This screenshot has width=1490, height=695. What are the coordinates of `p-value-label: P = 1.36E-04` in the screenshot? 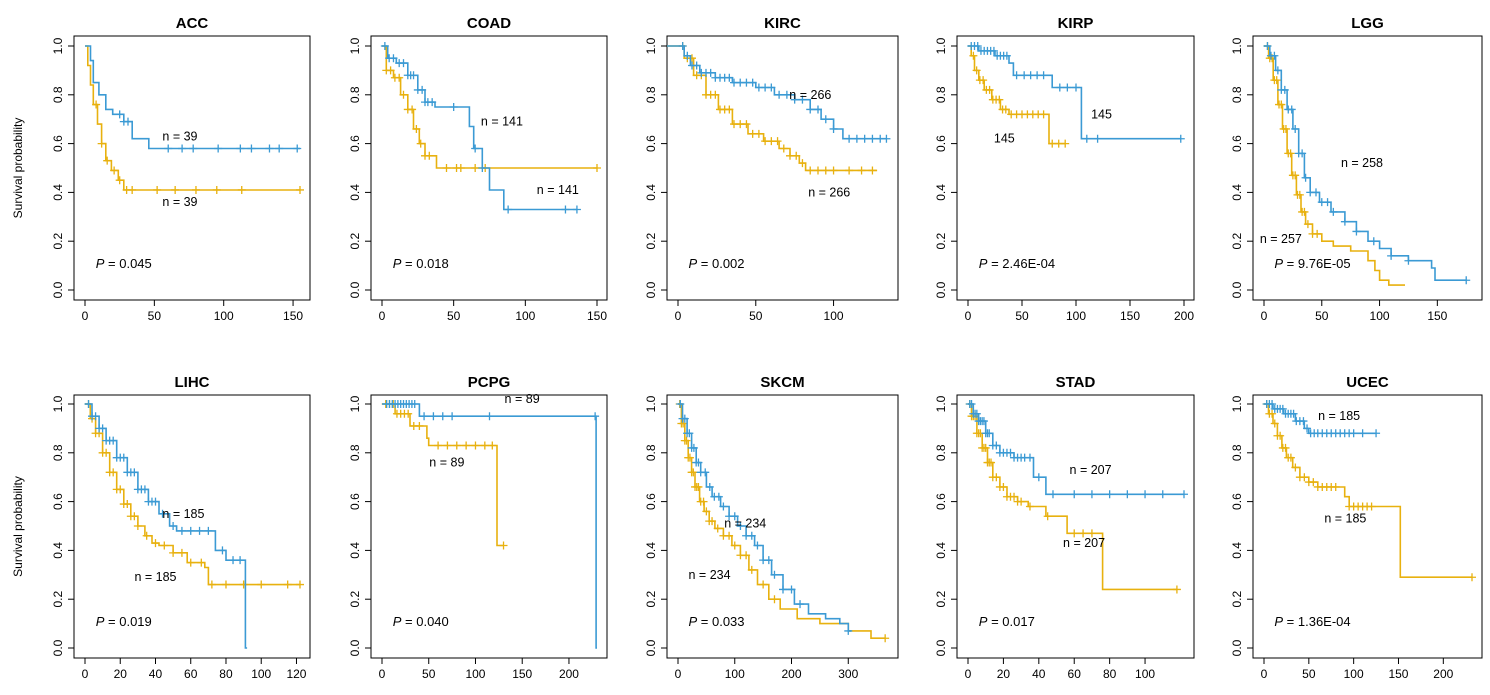 It's located at (1312, 621).